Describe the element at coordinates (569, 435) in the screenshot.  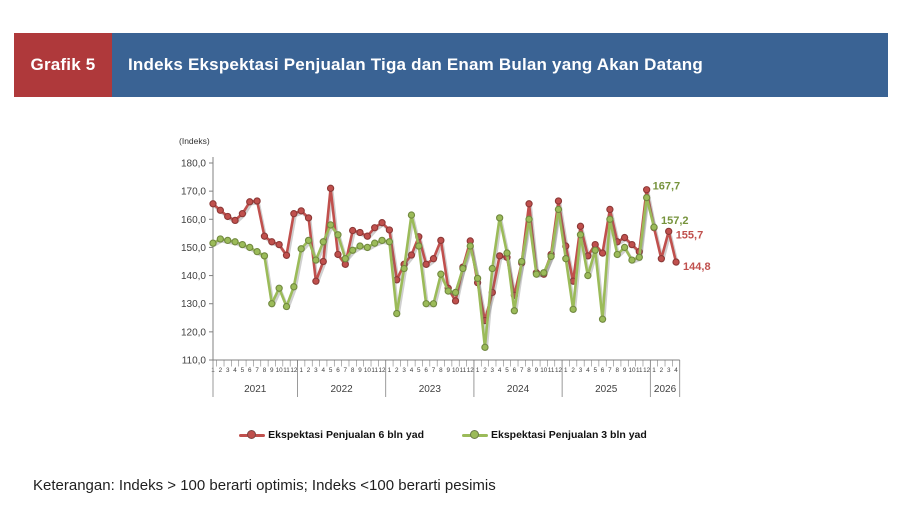
I see `legend-label-3bln: Ekspektasi Penjualan 3 bln yad` at that location.